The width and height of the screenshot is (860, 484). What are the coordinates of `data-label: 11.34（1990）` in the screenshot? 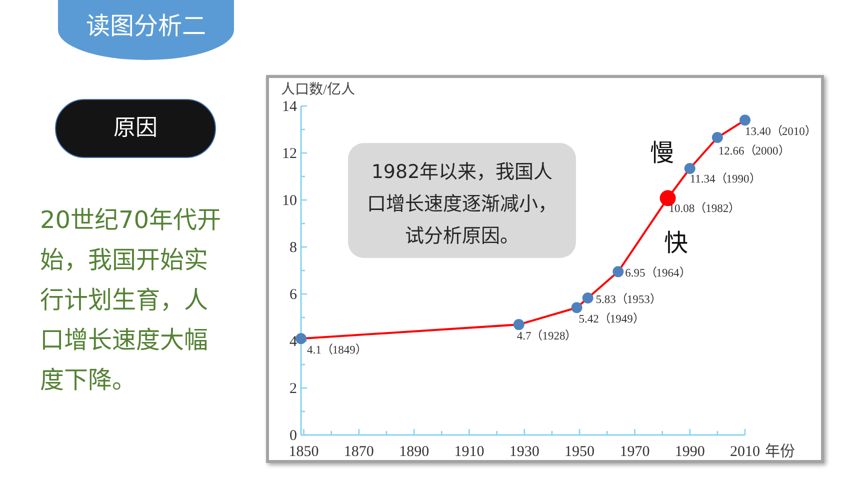 It's located at (725, 179).